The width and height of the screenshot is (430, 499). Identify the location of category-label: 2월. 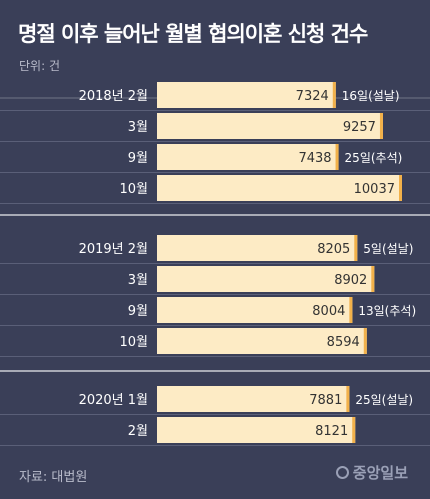
(138, 431).